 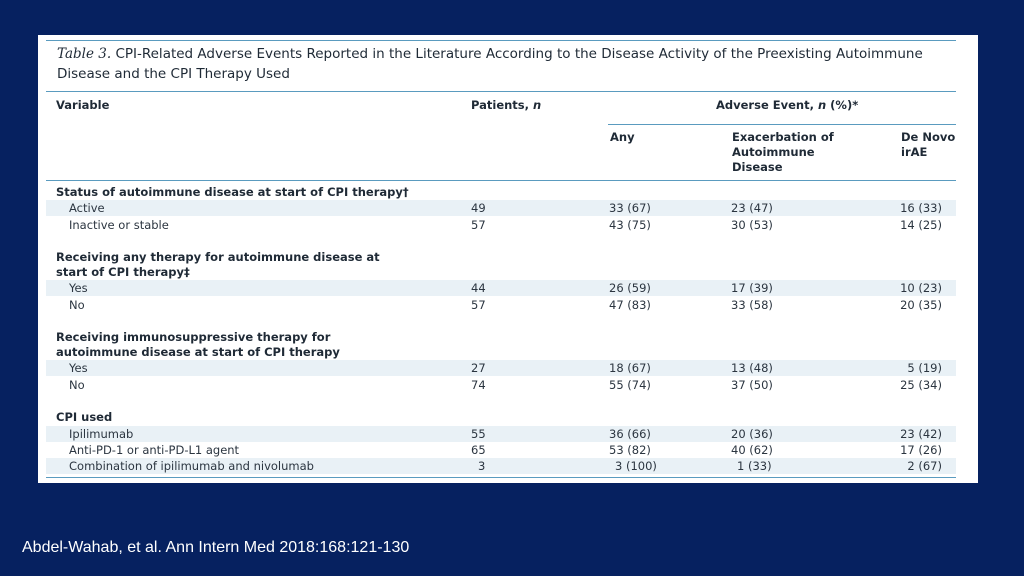 I want to click on header-de-novo: De Novo irAE, so click(x=928, y=144).